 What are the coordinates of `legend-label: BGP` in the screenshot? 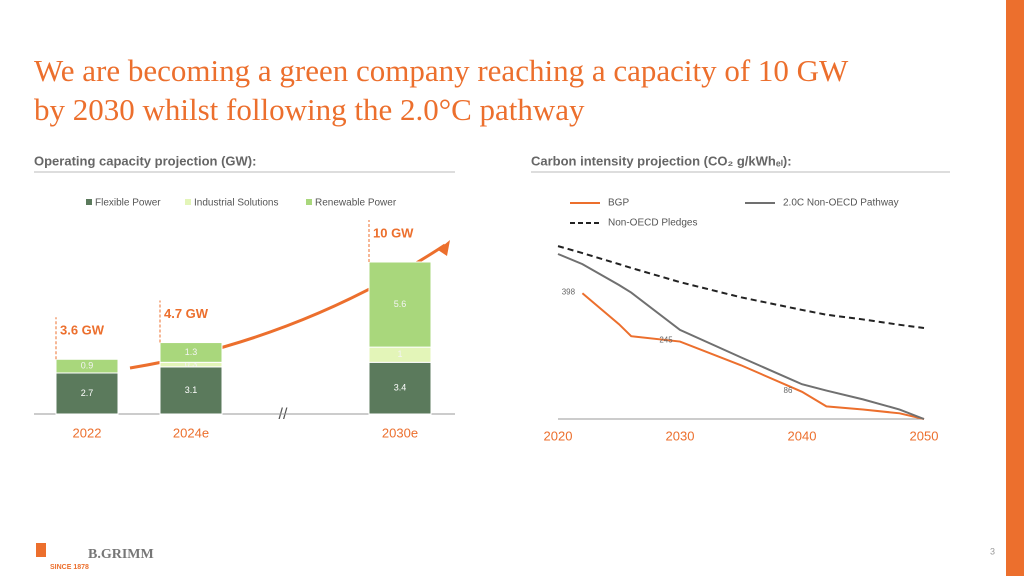 It's located at (618, 203).